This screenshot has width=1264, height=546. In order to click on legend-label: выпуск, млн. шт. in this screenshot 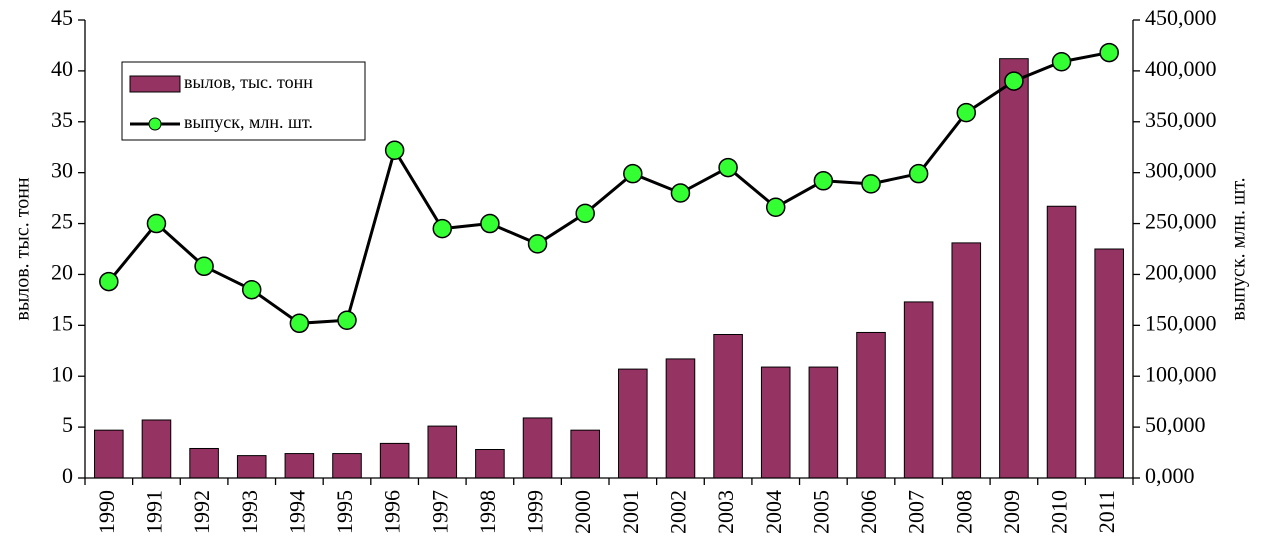, I will do `click(248, 122)`.